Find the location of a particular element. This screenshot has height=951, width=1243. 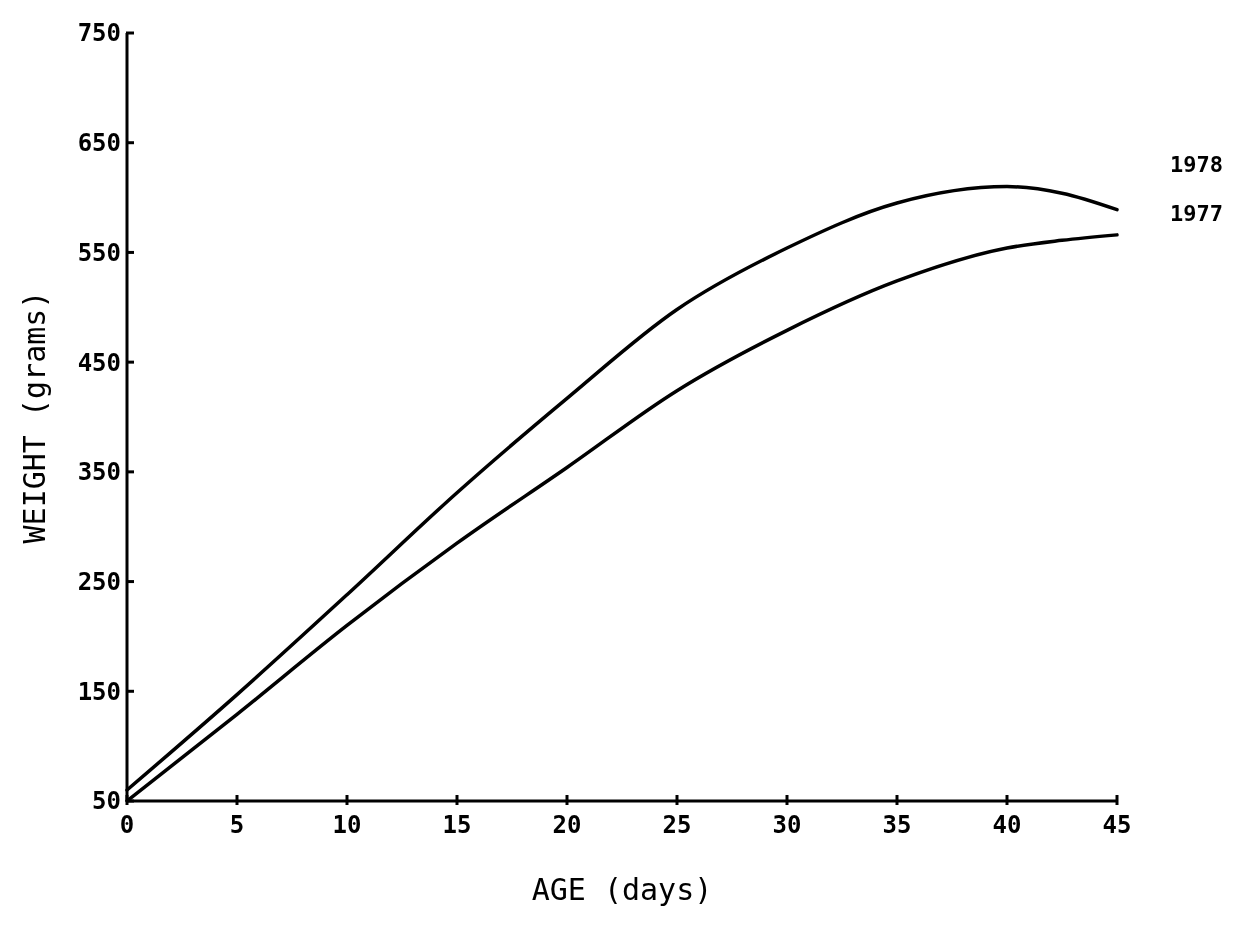

x-tick-label: 5 is located at coordinates (237, 825).